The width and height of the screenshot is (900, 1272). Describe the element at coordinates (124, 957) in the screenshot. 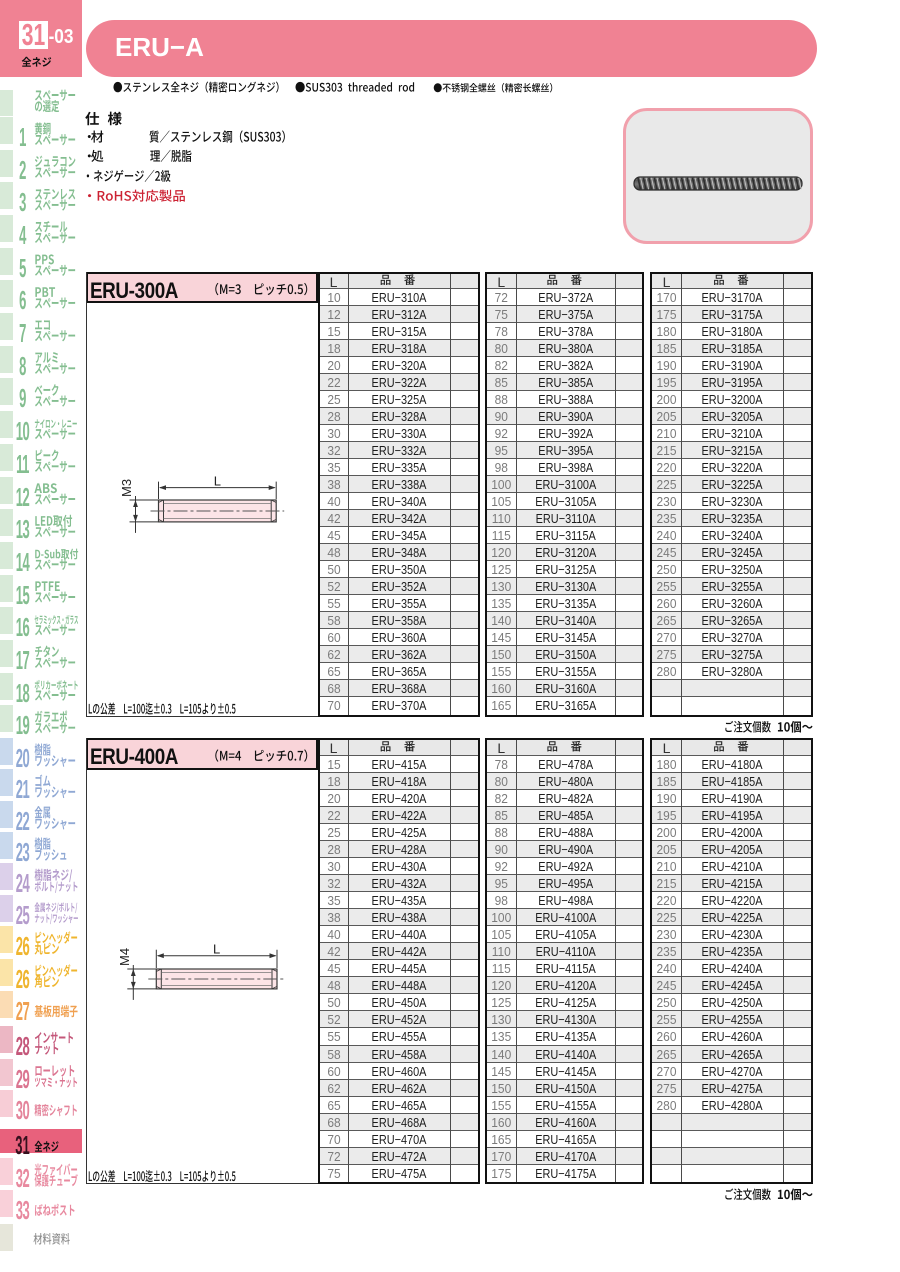

I see `svg-text: M4` at that location.